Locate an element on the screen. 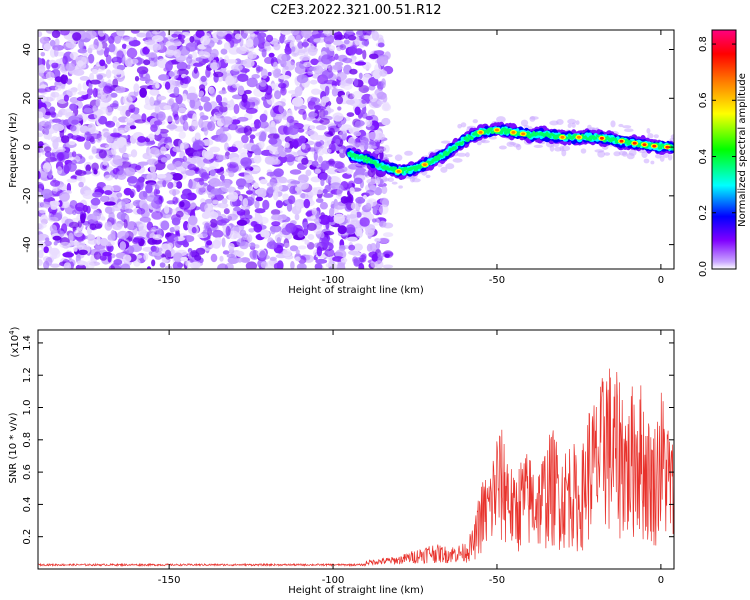 Image resolution: width=750 pixels, height=600 pixels. x-tick-label: -50 is located at coordinates (497, 580).